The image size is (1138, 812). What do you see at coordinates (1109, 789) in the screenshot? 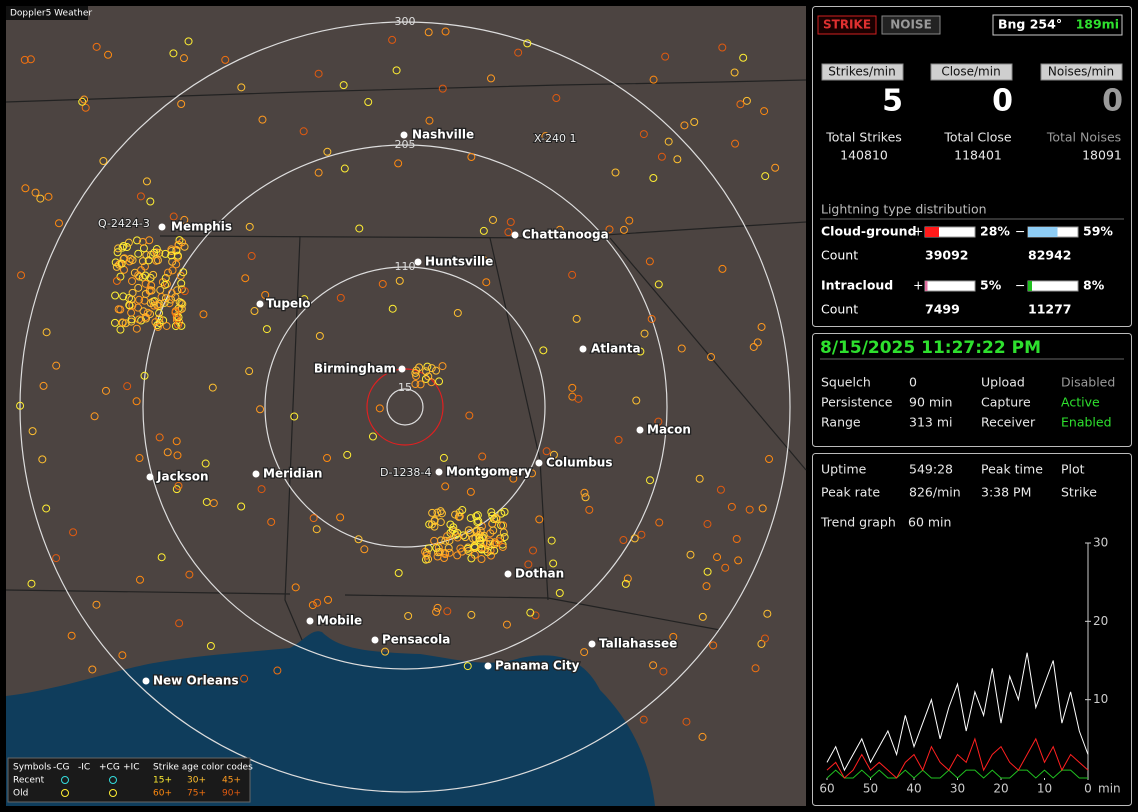
I see `x-unit: min` at bounding box center [1109, 789].